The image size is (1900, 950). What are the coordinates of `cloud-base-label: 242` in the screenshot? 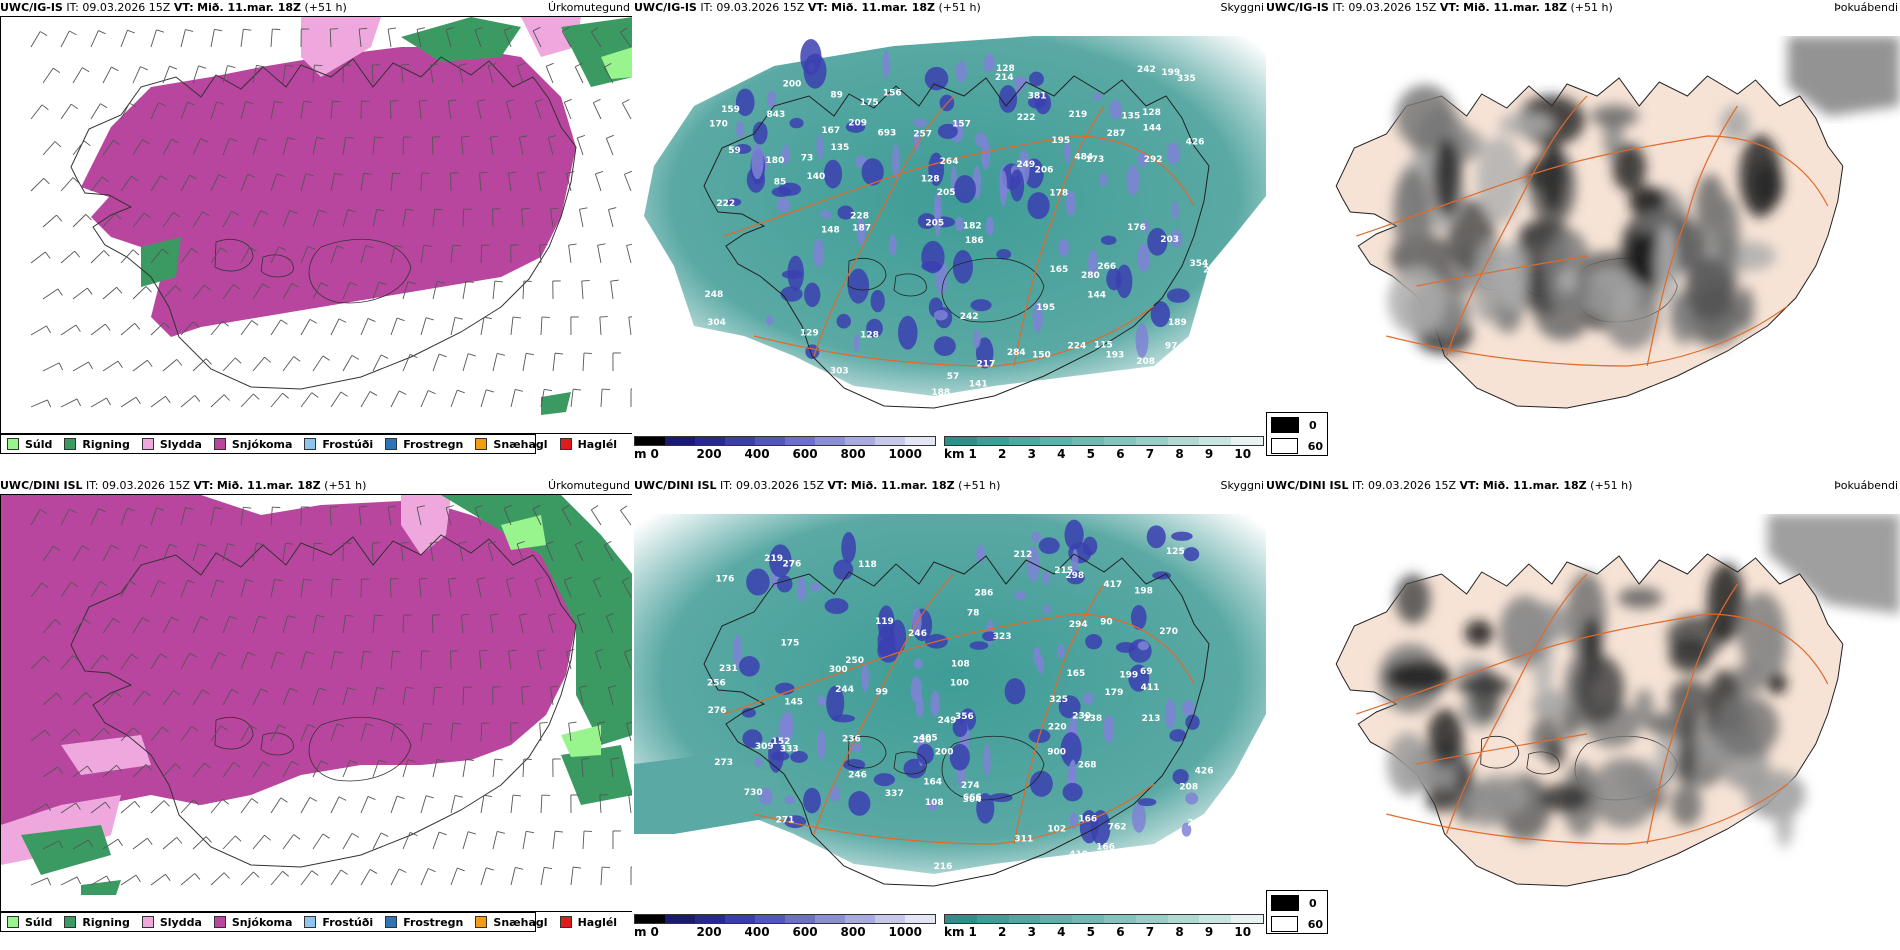 It's located at (1146, 70).